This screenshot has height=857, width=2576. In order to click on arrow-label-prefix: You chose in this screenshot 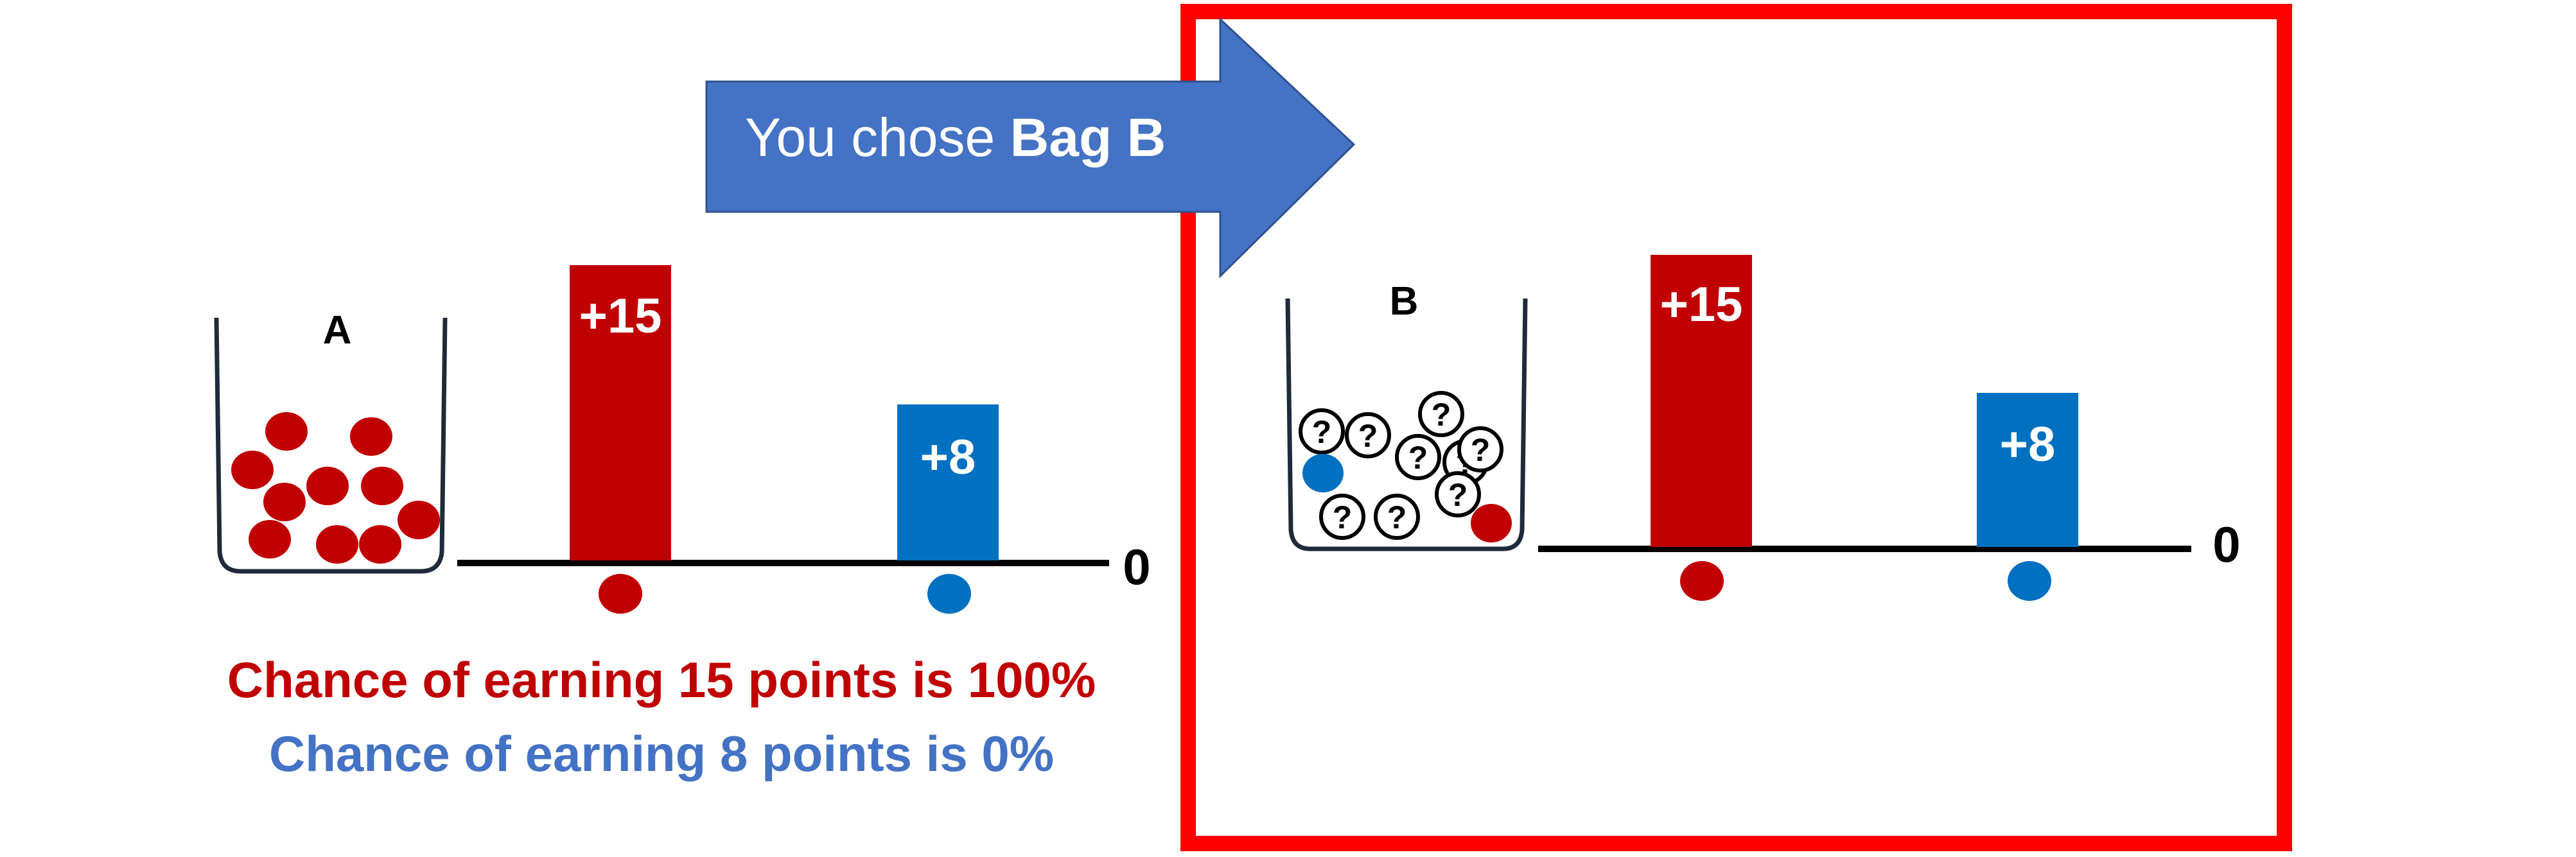, I will do `click(878, 137)`.